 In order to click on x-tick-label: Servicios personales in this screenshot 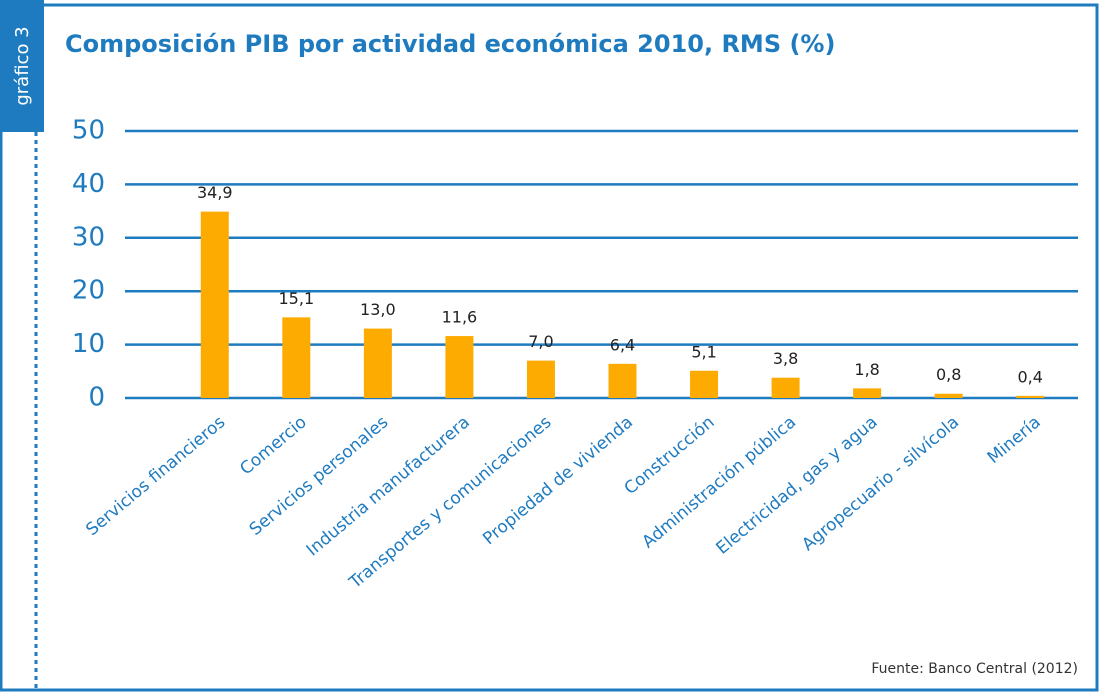, I will do `click(319, 476)`.